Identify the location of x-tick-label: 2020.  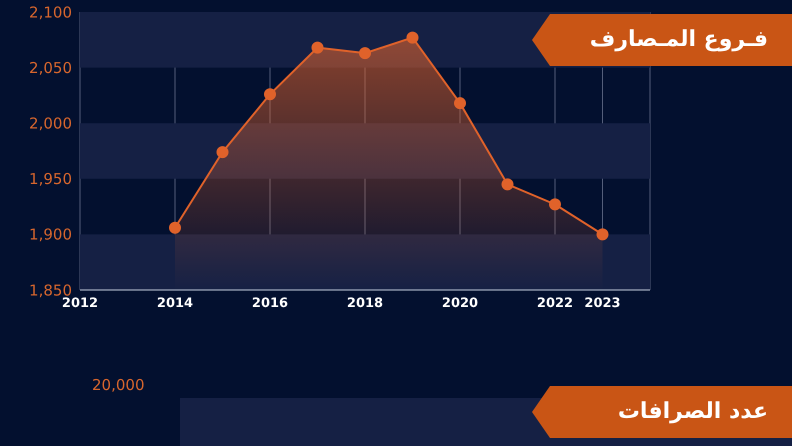
(460, 304).